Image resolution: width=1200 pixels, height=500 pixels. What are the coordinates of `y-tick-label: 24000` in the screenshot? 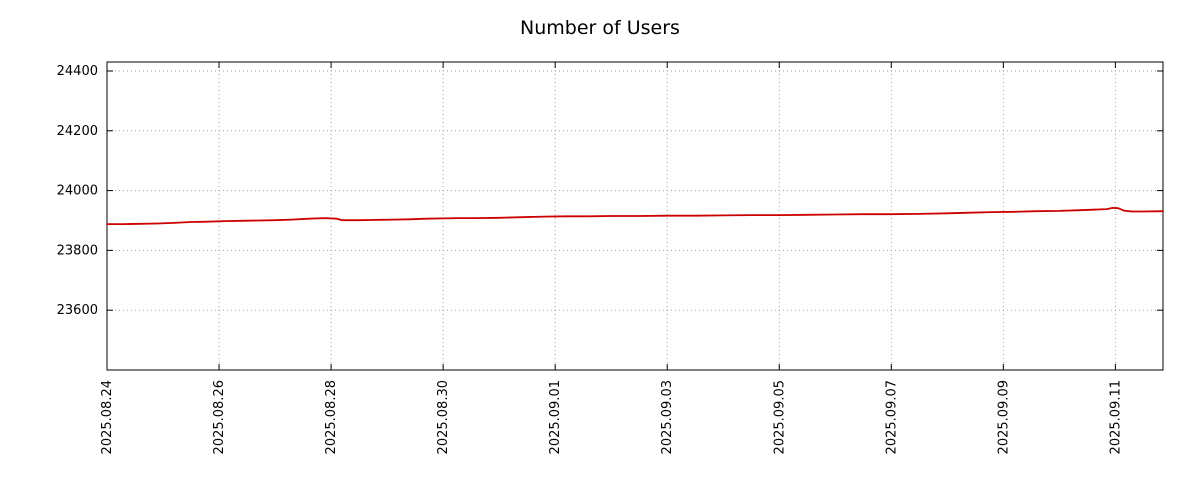 It's located at (77, 191).